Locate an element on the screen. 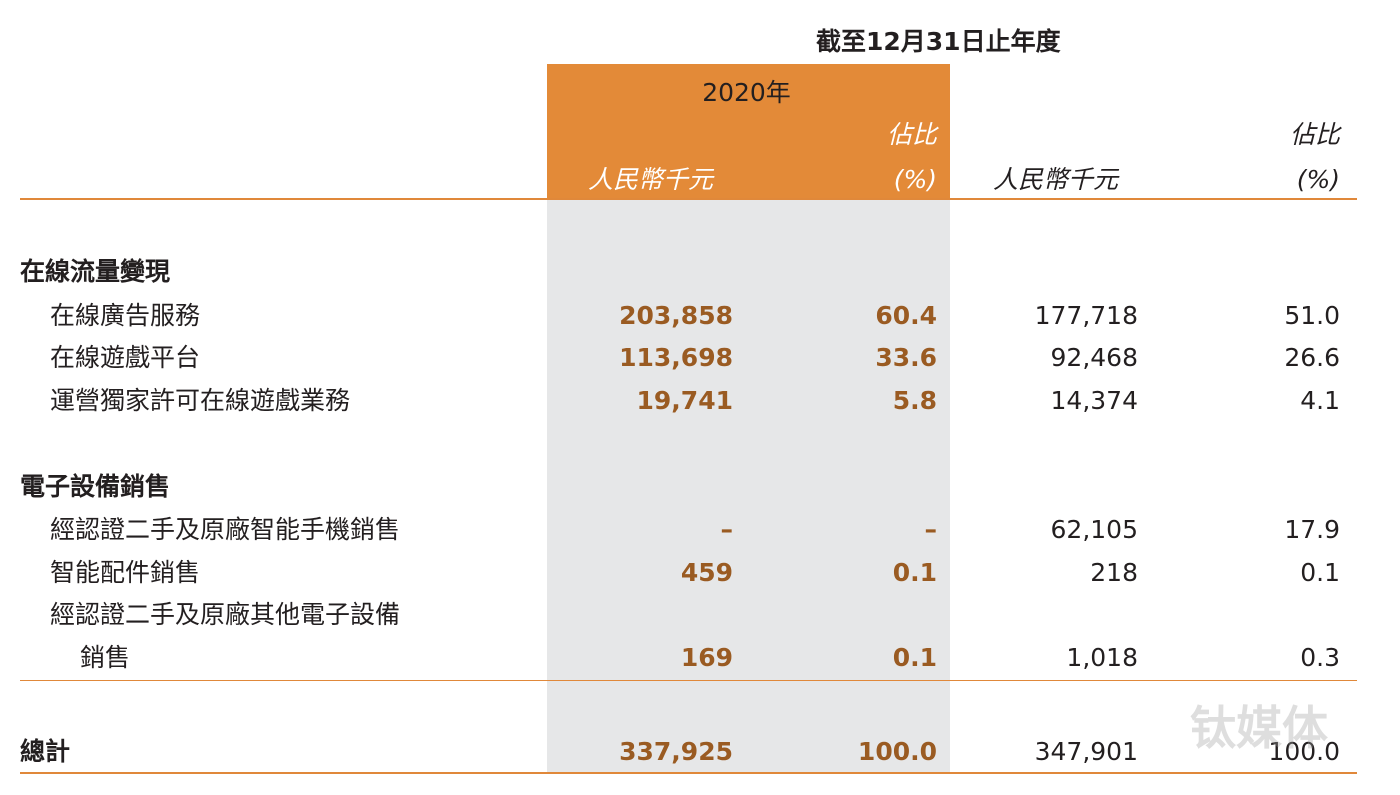 The height and width of the screenshot is (795, 1400). cell-value: 92,468 is located at coordinates (1094, 357).